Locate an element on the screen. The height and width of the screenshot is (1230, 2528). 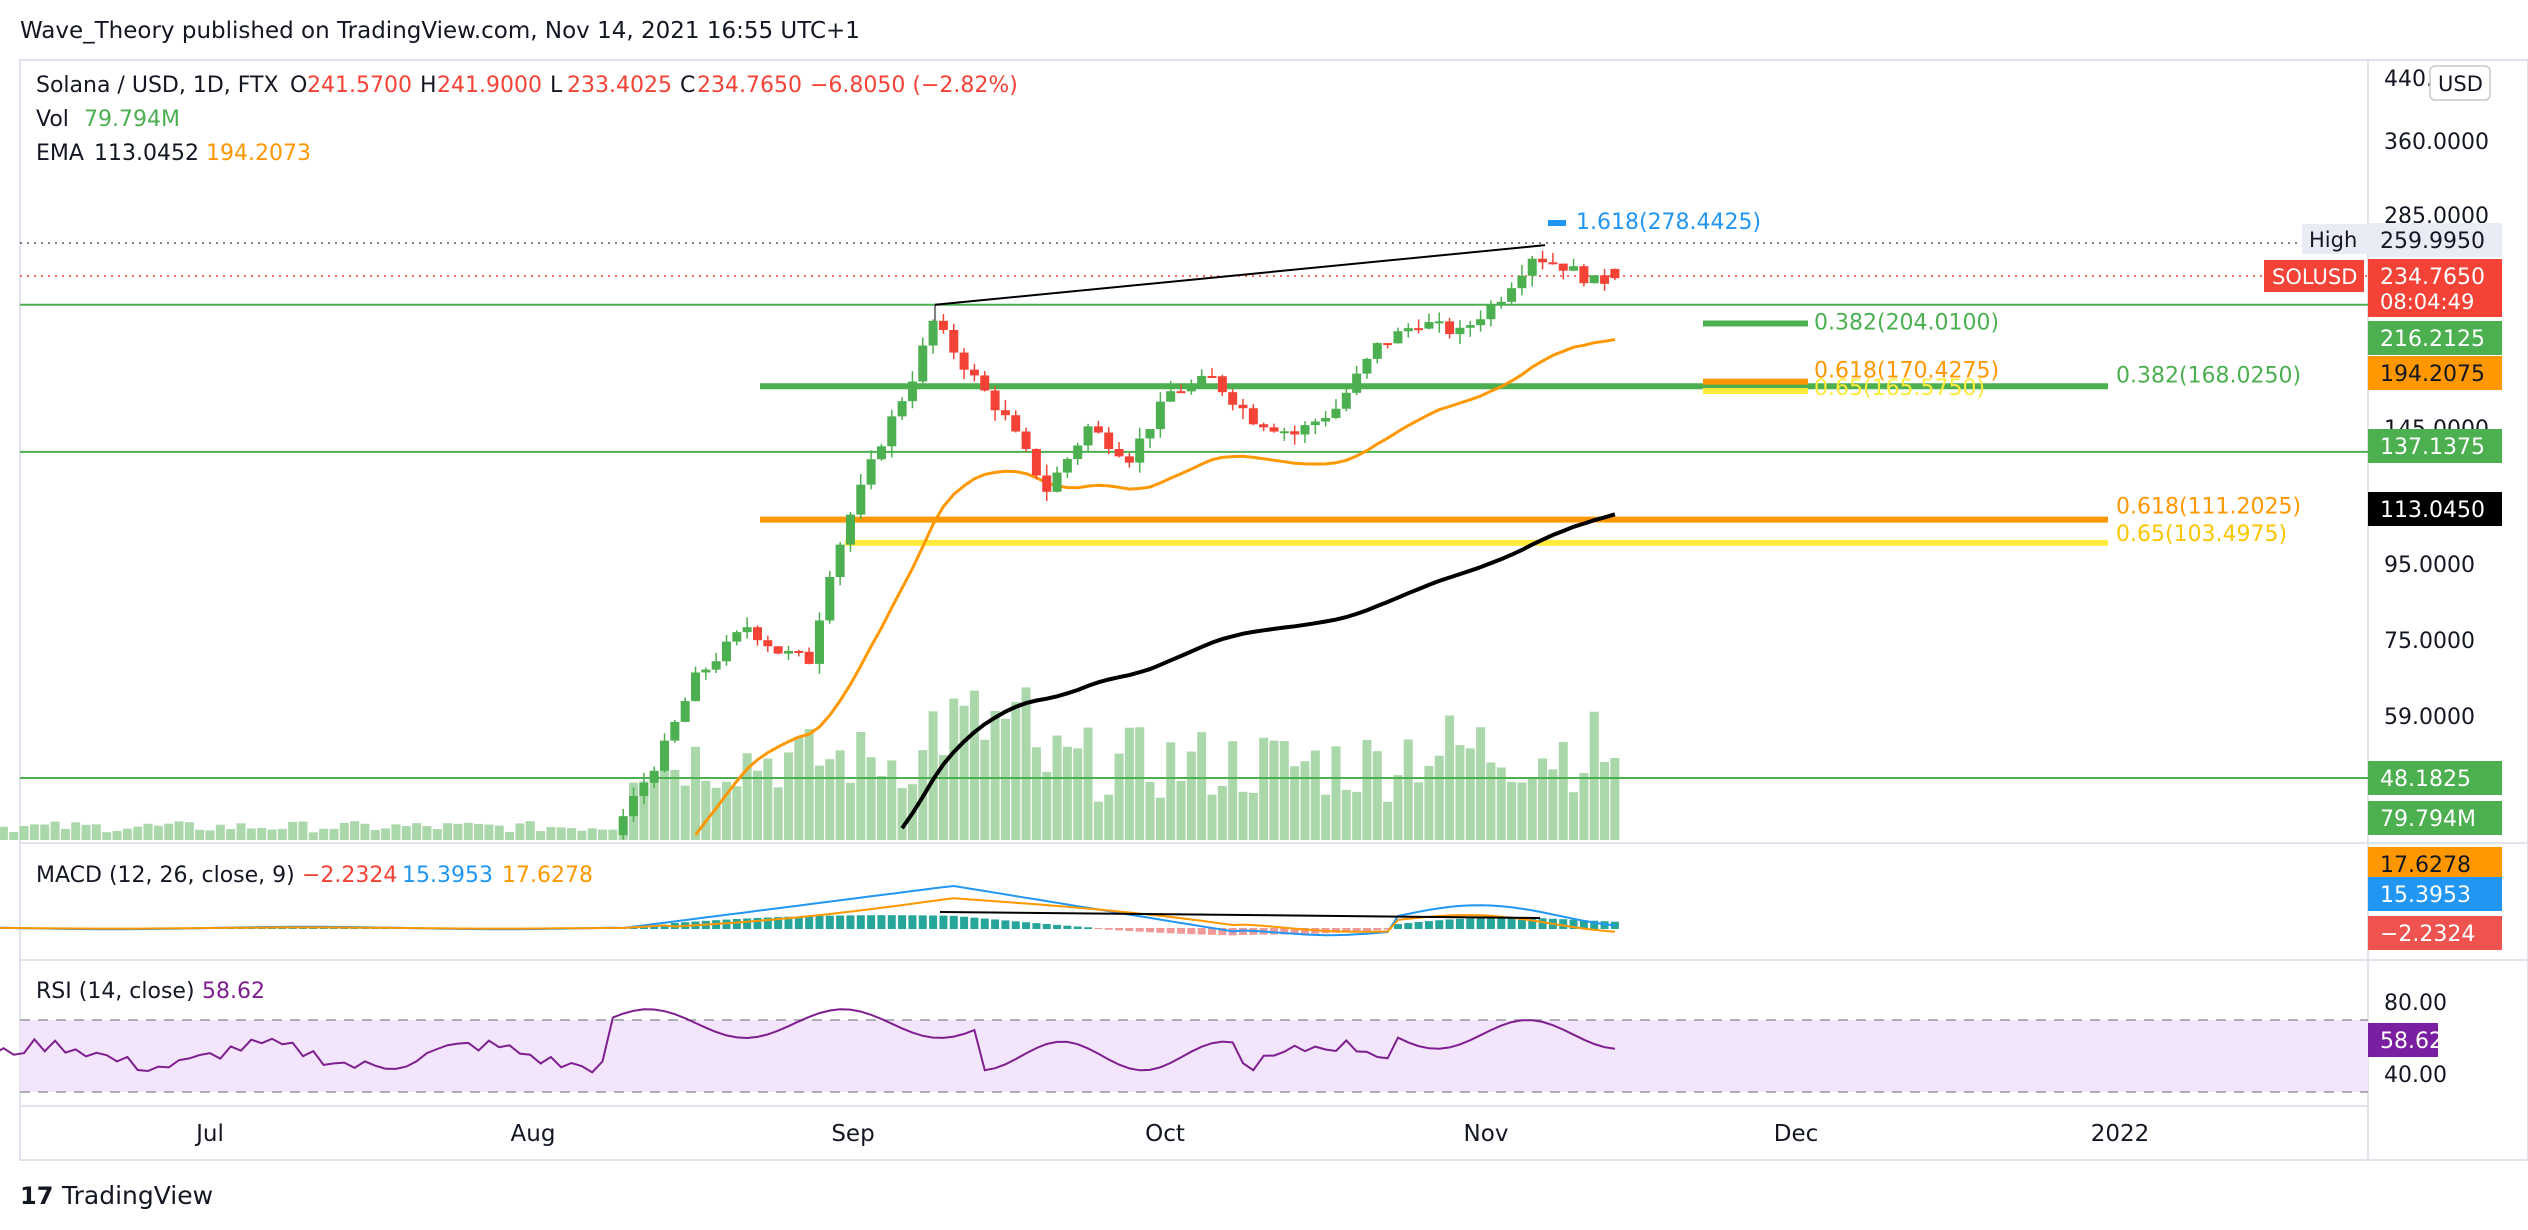
rsi-label: RSI (14, close) is located at coordinates (115, 991).